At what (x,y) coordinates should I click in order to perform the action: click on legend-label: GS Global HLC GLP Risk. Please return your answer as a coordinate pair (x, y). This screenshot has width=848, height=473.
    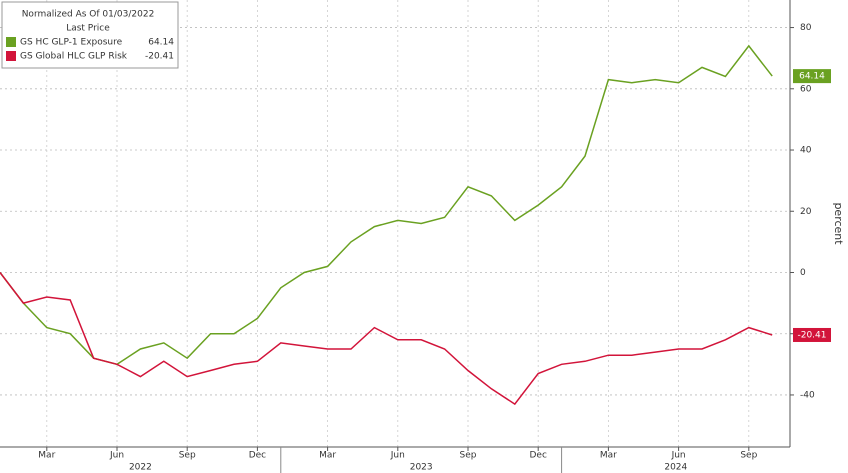
    Looking at the image, I should click on (74, 57).